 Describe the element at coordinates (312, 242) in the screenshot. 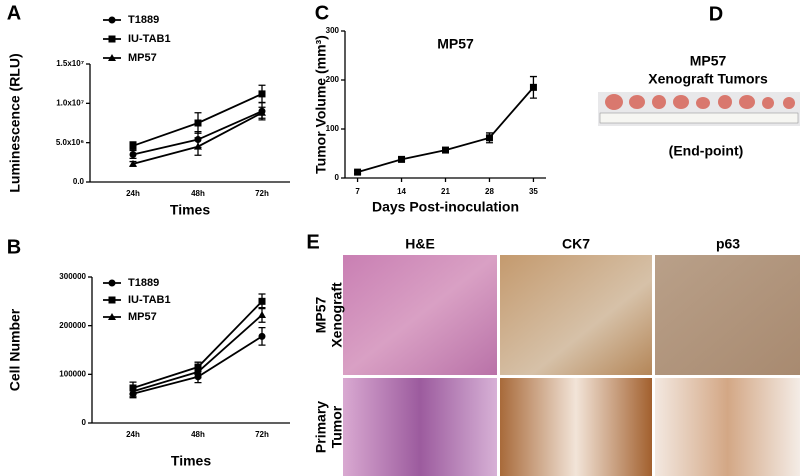

I see `panel-label: E` at that location.